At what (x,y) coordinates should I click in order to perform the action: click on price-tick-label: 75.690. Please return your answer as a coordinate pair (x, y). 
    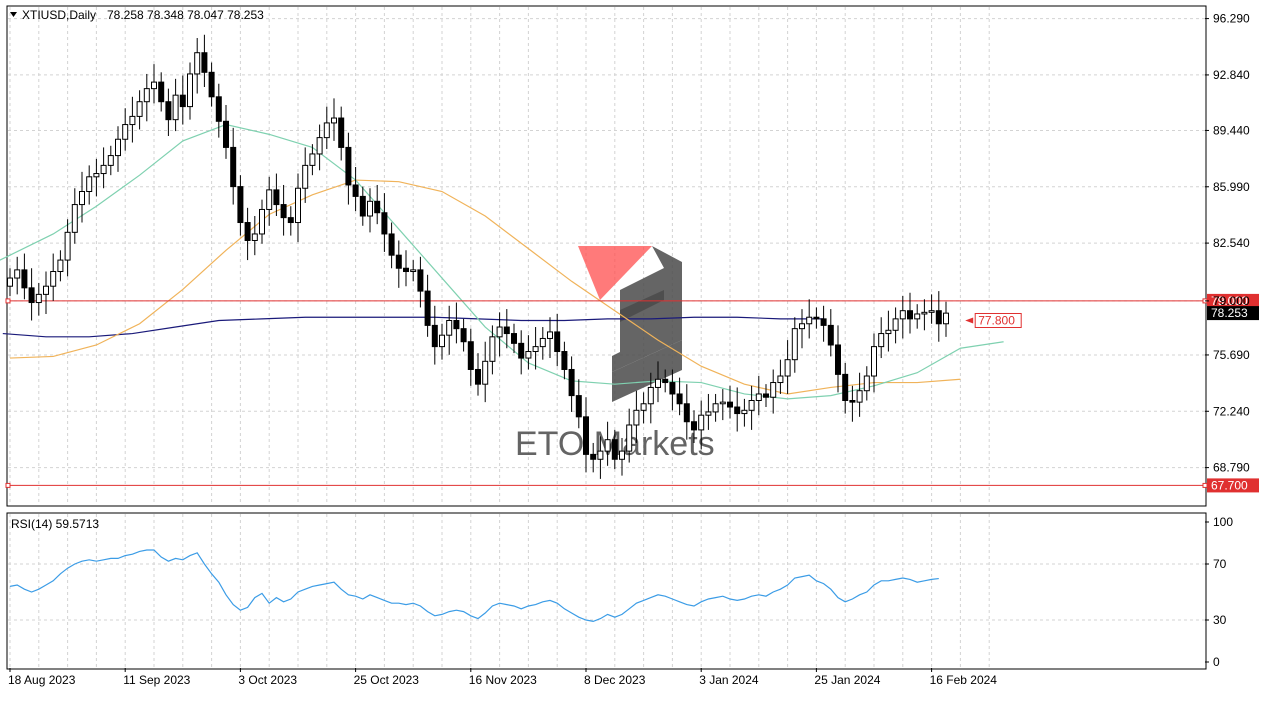
    Looking at the image, I should click on (1231, 355).